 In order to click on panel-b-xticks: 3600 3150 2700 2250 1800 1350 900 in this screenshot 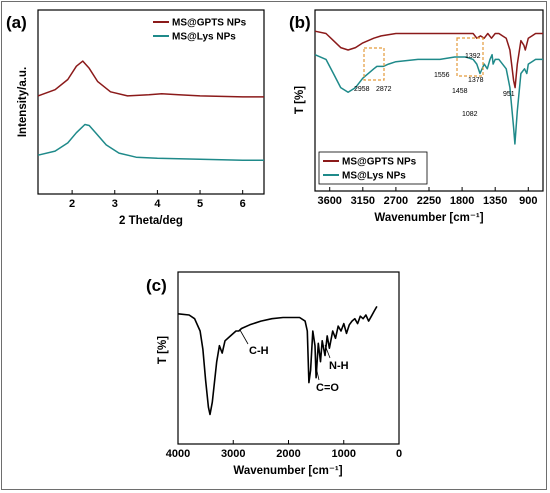, I will do `click(427, 197)`.